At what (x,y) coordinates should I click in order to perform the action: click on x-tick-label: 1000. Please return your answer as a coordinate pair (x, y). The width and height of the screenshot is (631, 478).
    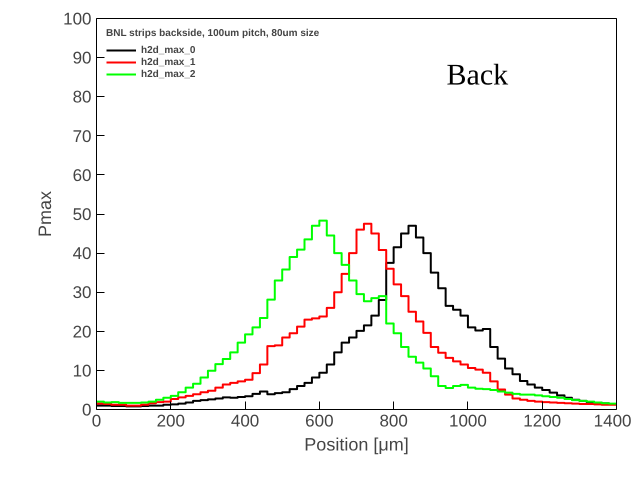
    Looking at the image, I should click on (468, 421).